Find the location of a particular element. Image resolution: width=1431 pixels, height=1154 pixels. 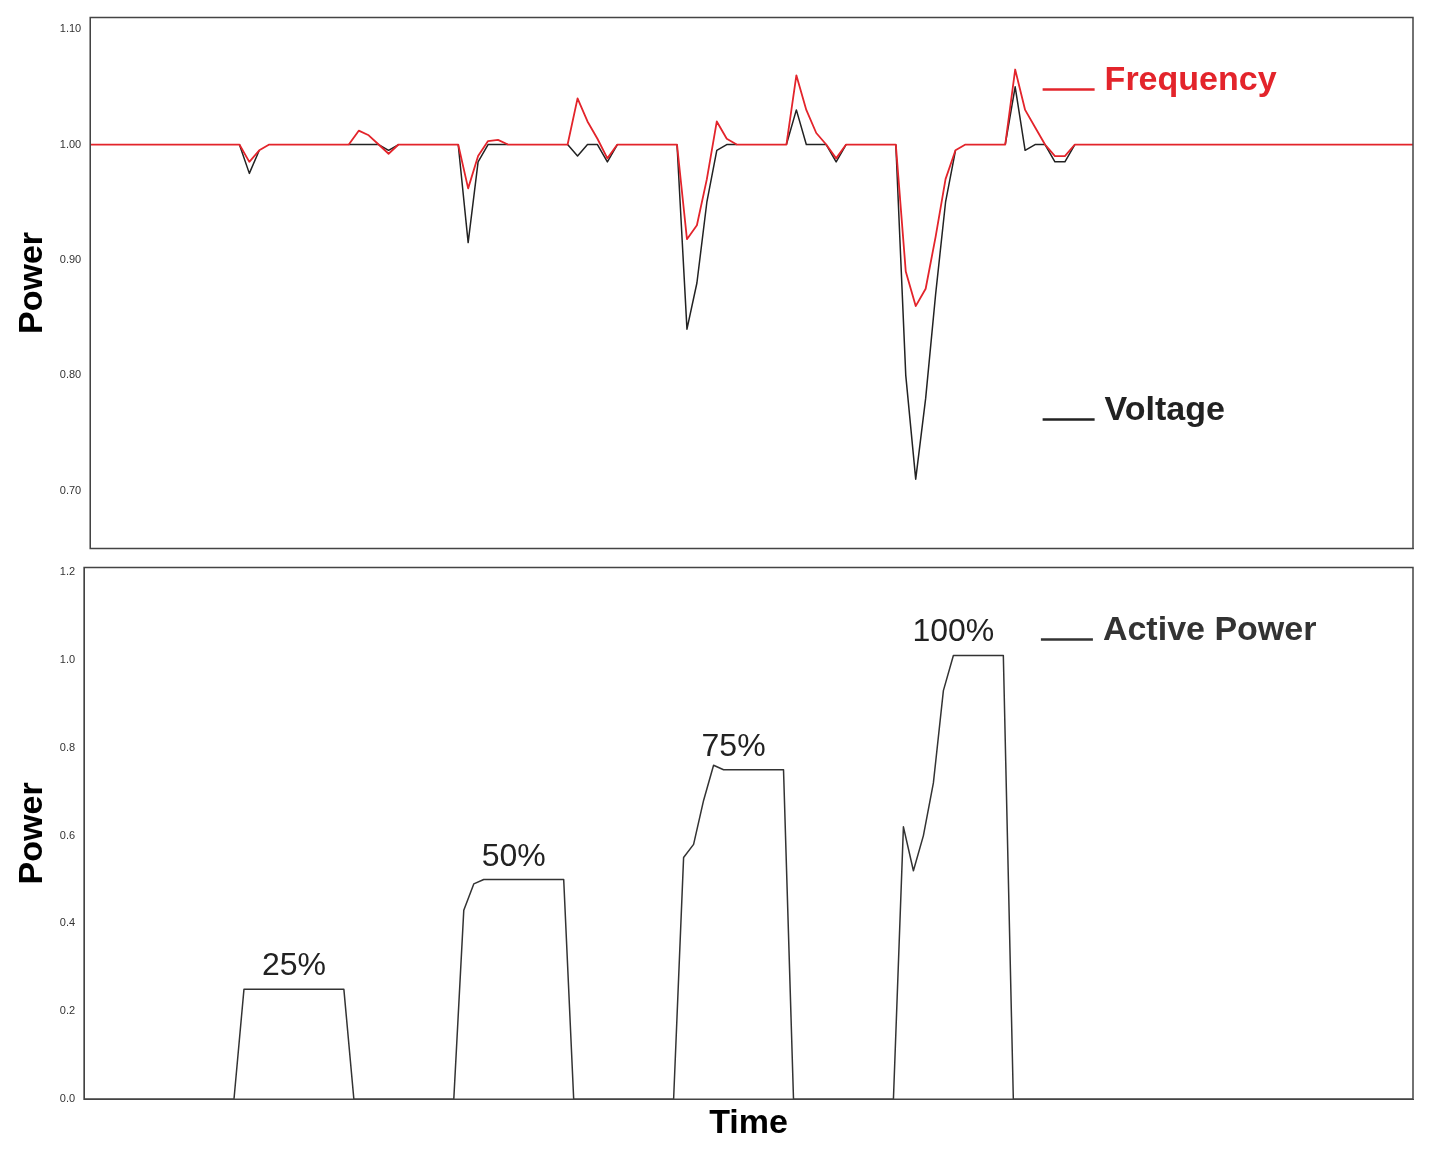

y-tick-label: 0.0 is located at coordinates (67, 1098).